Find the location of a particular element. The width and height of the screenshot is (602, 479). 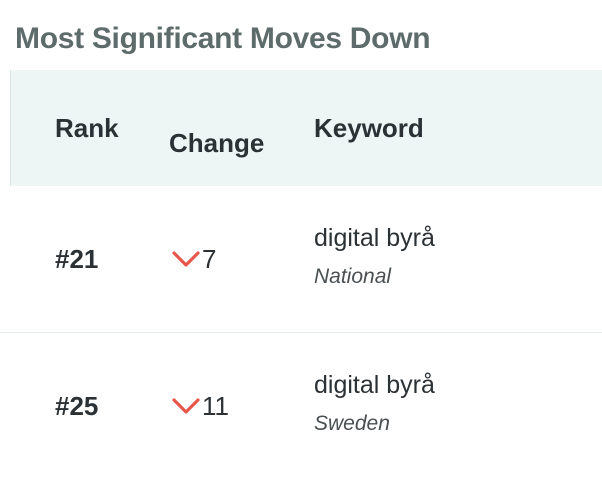

rank-value: #21 is located at coordinates (77, 259).